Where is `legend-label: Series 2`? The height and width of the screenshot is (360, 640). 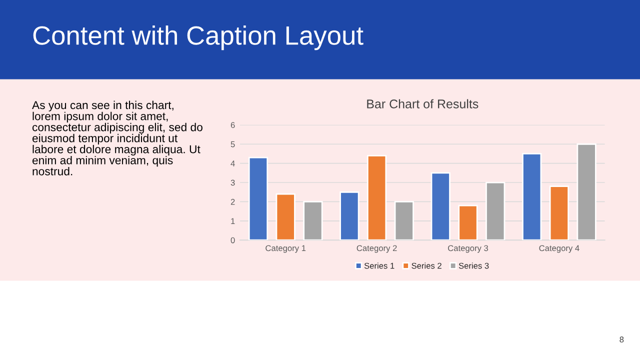 legend-label: Series 2 is located at coordinates (427, 265).